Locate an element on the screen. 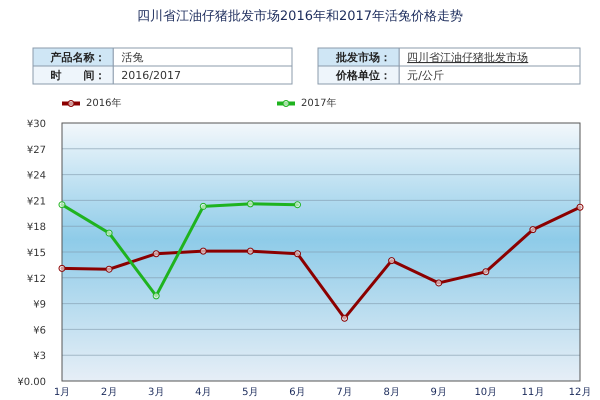 This screenshot has height=400, width=600. x-tick-label: 8月 is located at coordinates (391, 392).